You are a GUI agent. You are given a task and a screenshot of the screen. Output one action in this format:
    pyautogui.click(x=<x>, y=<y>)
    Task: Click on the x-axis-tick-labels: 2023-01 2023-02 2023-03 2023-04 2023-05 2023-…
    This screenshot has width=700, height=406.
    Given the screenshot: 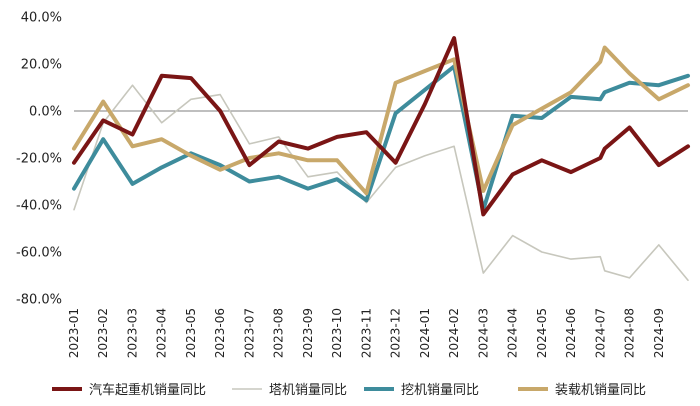 What is the action you would take?
    pyautogui.click(x=366, y=333)
    